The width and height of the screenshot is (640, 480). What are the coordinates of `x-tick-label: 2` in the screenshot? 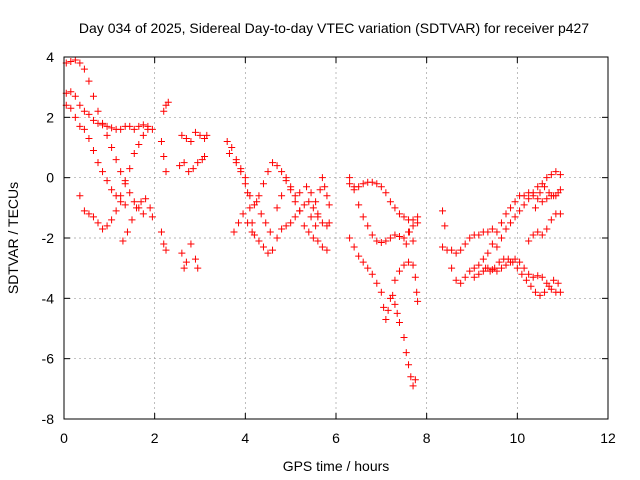 It's located at (155, 438).